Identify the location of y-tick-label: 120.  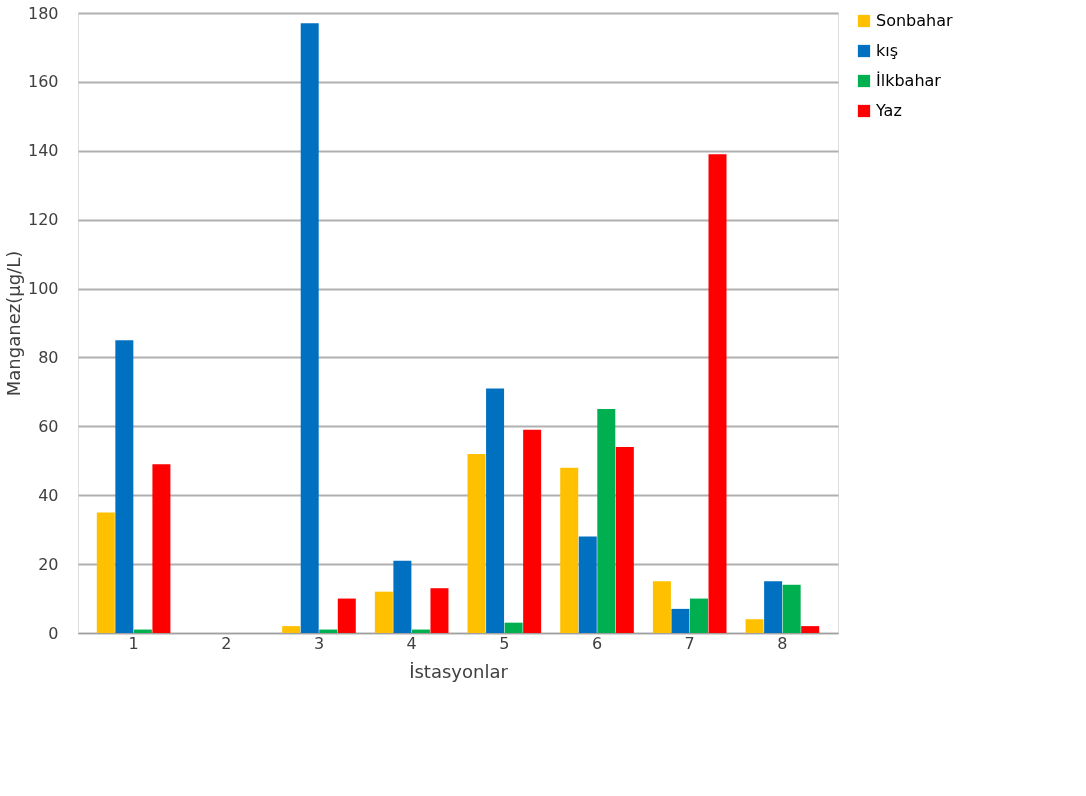
(43, 220).